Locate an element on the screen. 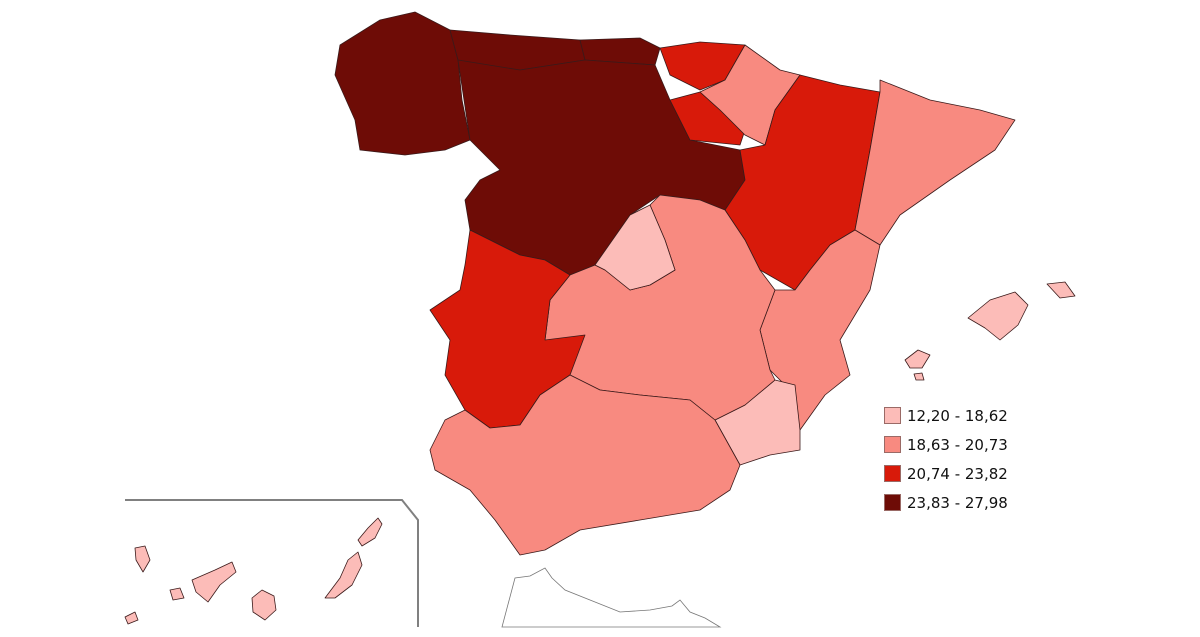 Image resolution: width=1200 pixels, height=637 pixels. balearic-islands is located at coordinates (990, 331).